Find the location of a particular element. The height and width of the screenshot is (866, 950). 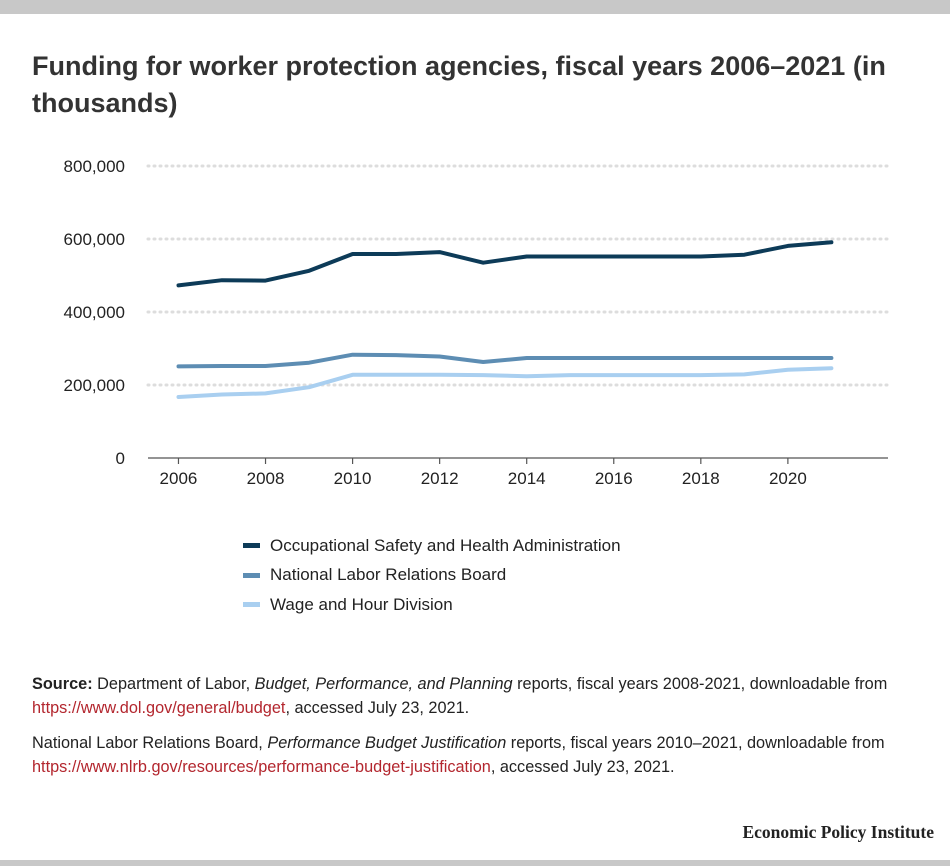

publisher-credit: Economic Policy Institute is located at coordinates (838, 832).